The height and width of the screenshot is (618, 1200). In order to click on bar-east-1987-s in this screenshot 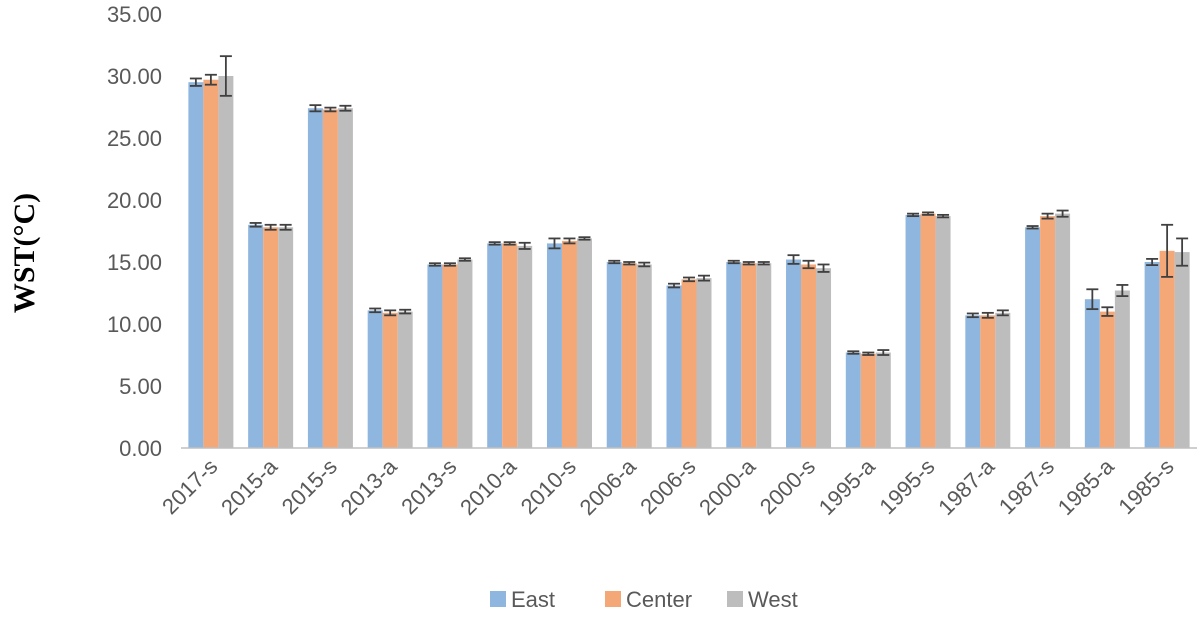, I will do `click(1033, 337)`.